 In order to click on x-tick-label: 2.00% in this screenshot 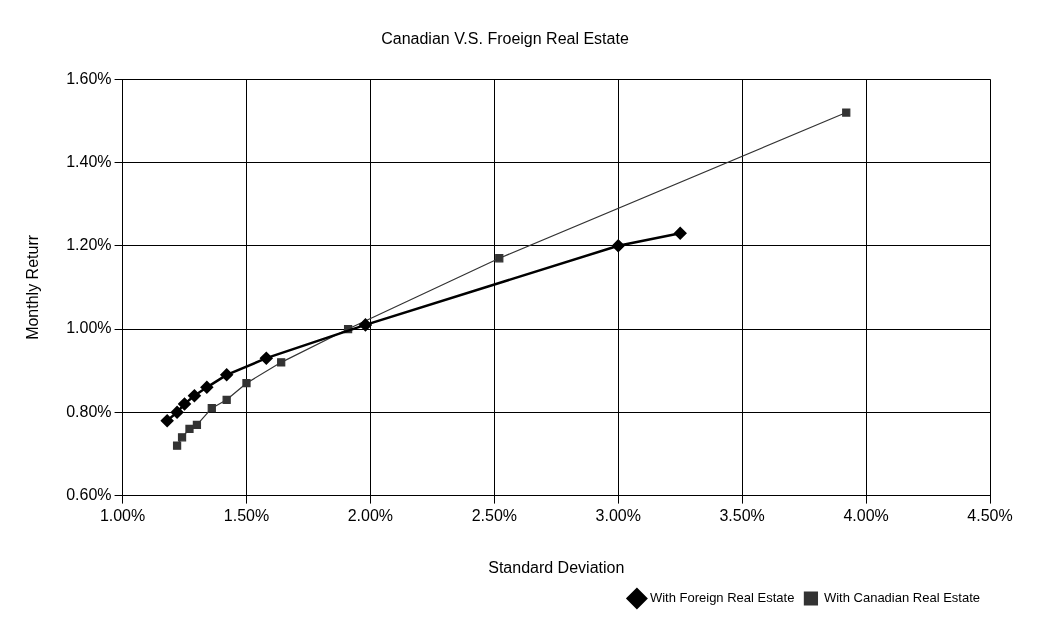, I will do `click(370, 515)`.